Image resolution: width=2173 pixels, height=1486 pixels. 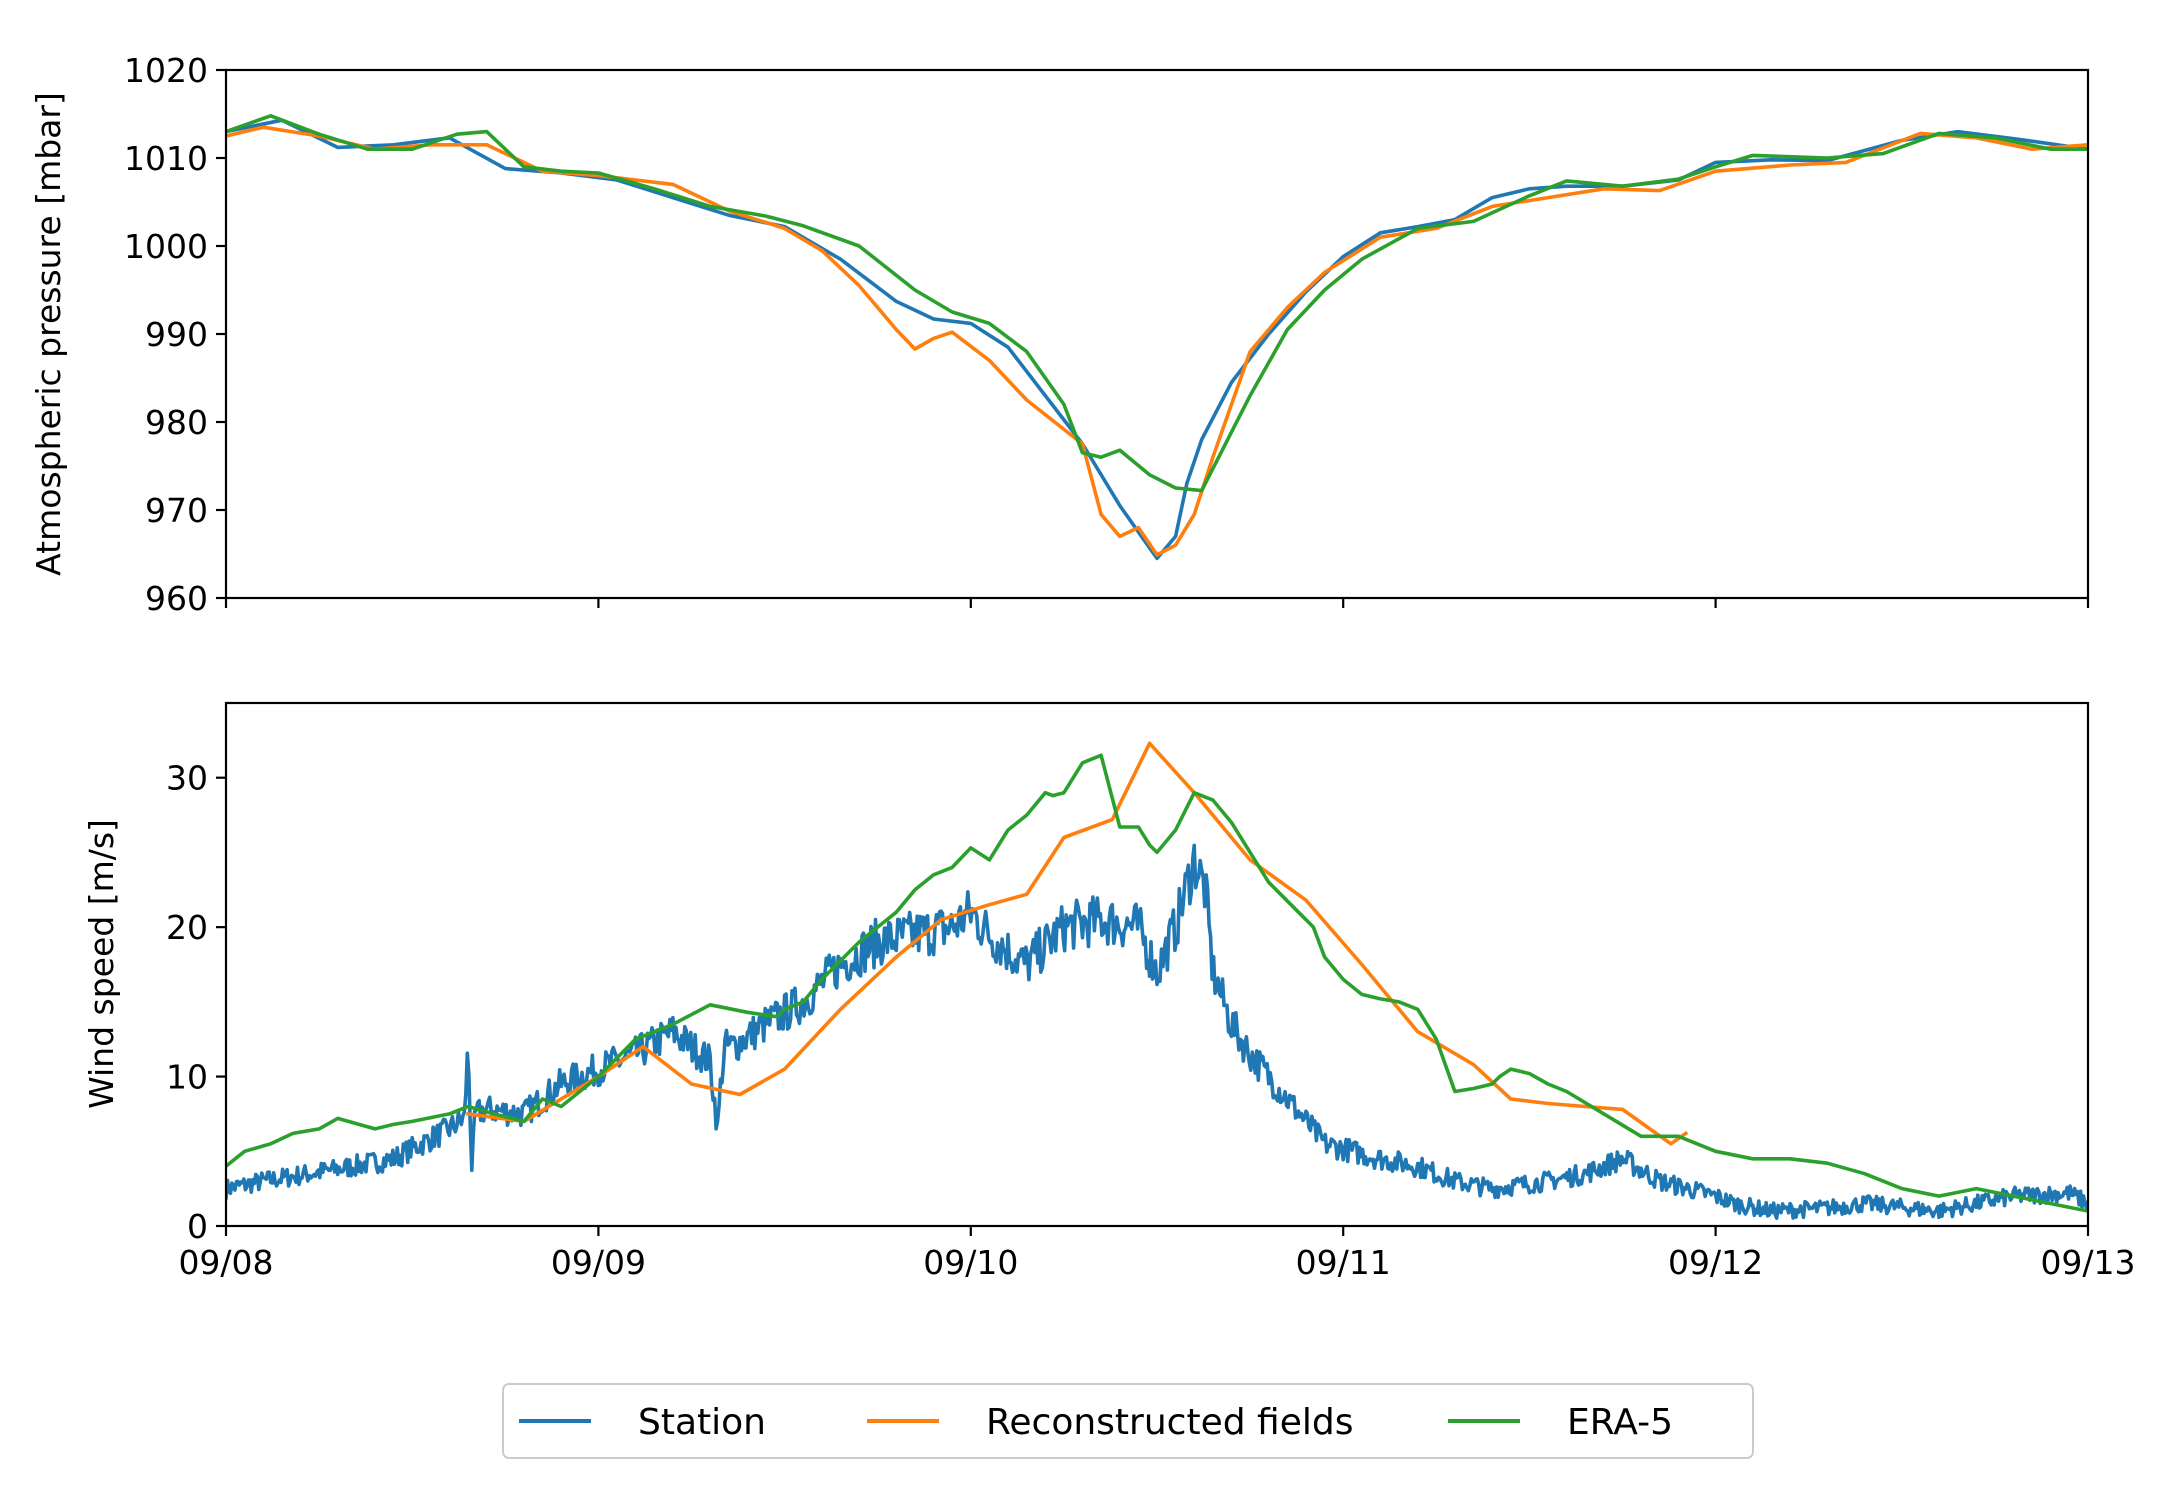 I want to click on wind-y-tick-label: 0, so click(x=197, y=1226).